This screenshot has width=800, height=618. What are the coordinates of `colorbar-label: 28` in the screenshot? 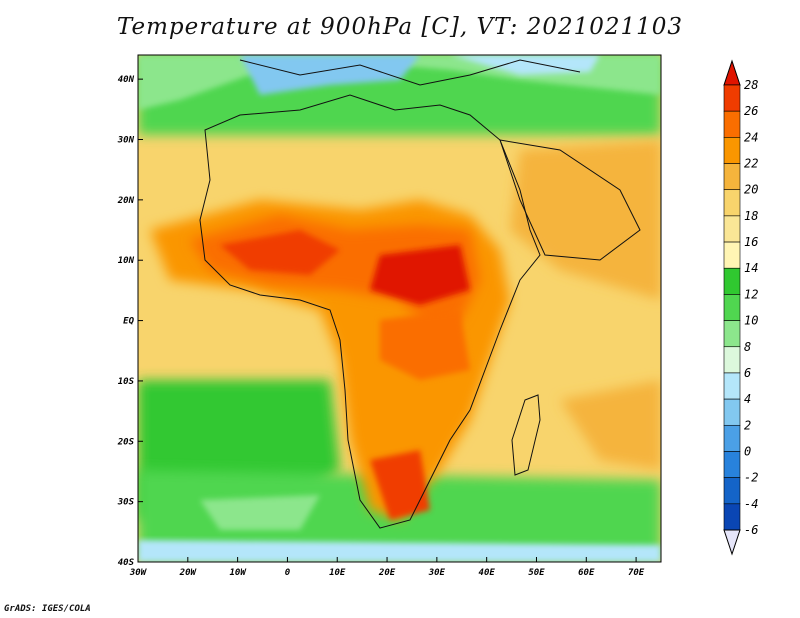 It's located at (751, 85).